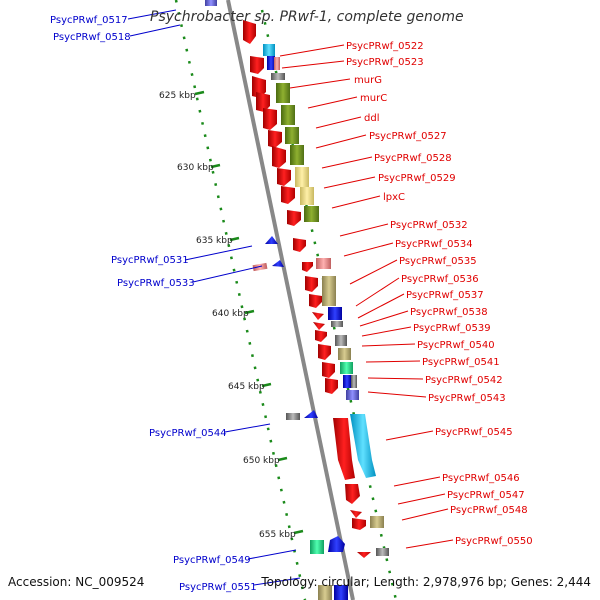 The height and width of the screenshot is (600, 600). What do you see at coordinates (417, 178) in the screenshot?
I see `gene-label: PsycPRwf_0529` at bounding box center [417, 178].